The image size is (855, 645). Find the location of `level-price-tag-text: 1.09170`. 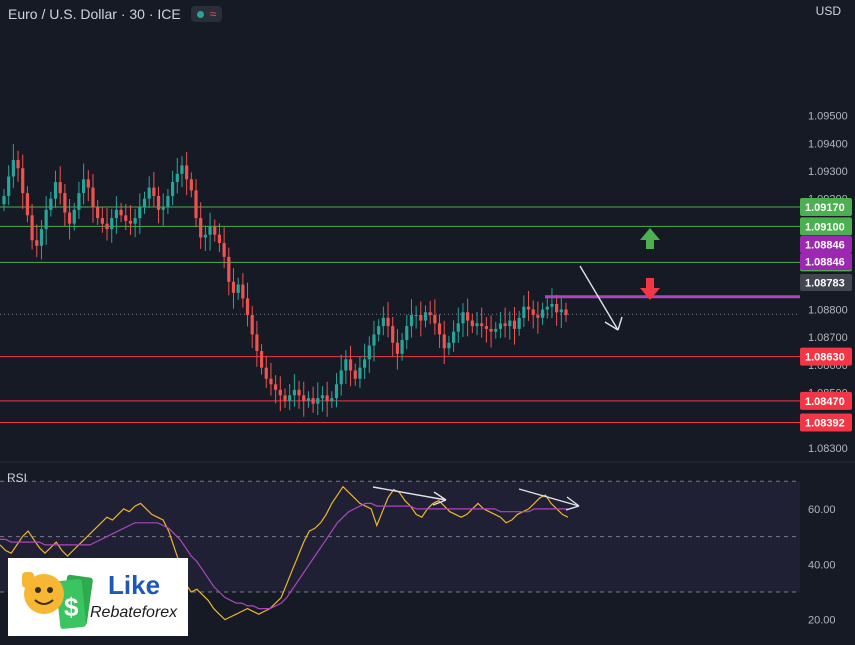

level-price-tag-text: 1.09170 is located at coordinates (825, 208).